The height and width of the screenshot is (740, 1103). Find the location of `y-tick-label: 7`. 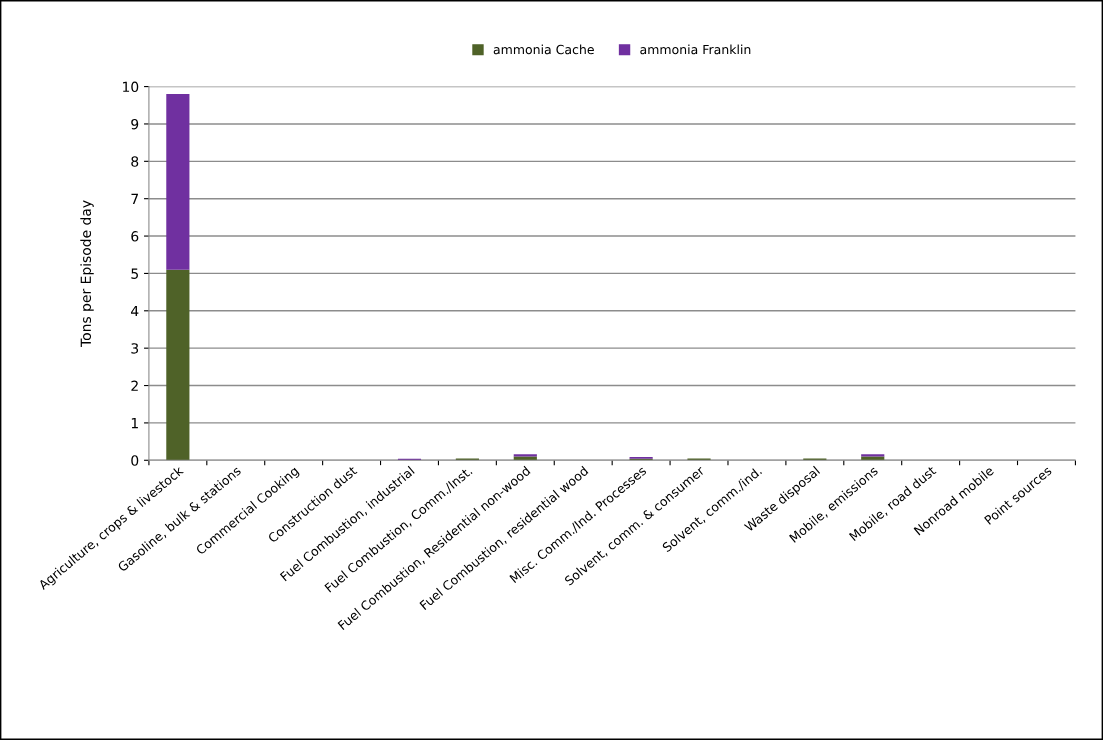

y-tick-label: 7 is located at coordinates (134, 198).